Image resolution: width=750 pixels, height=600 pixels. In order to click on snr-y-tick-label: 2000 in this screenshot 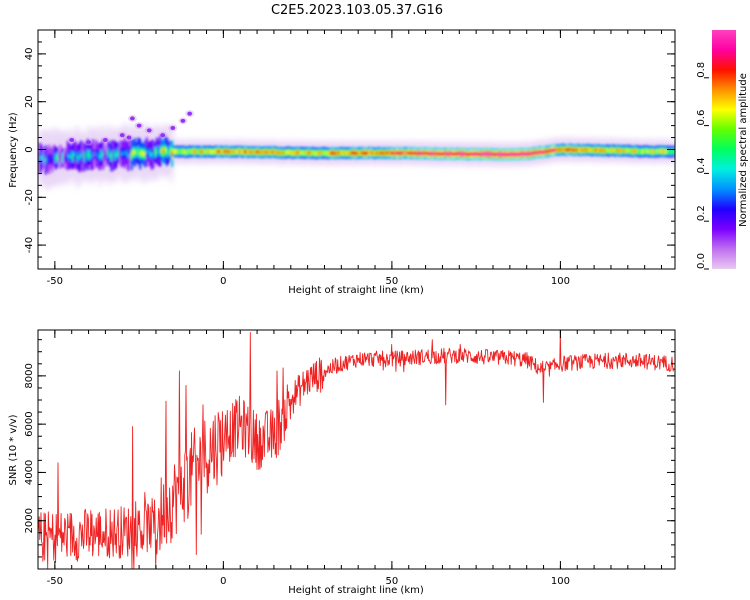, I will do `click(29, 520)`.